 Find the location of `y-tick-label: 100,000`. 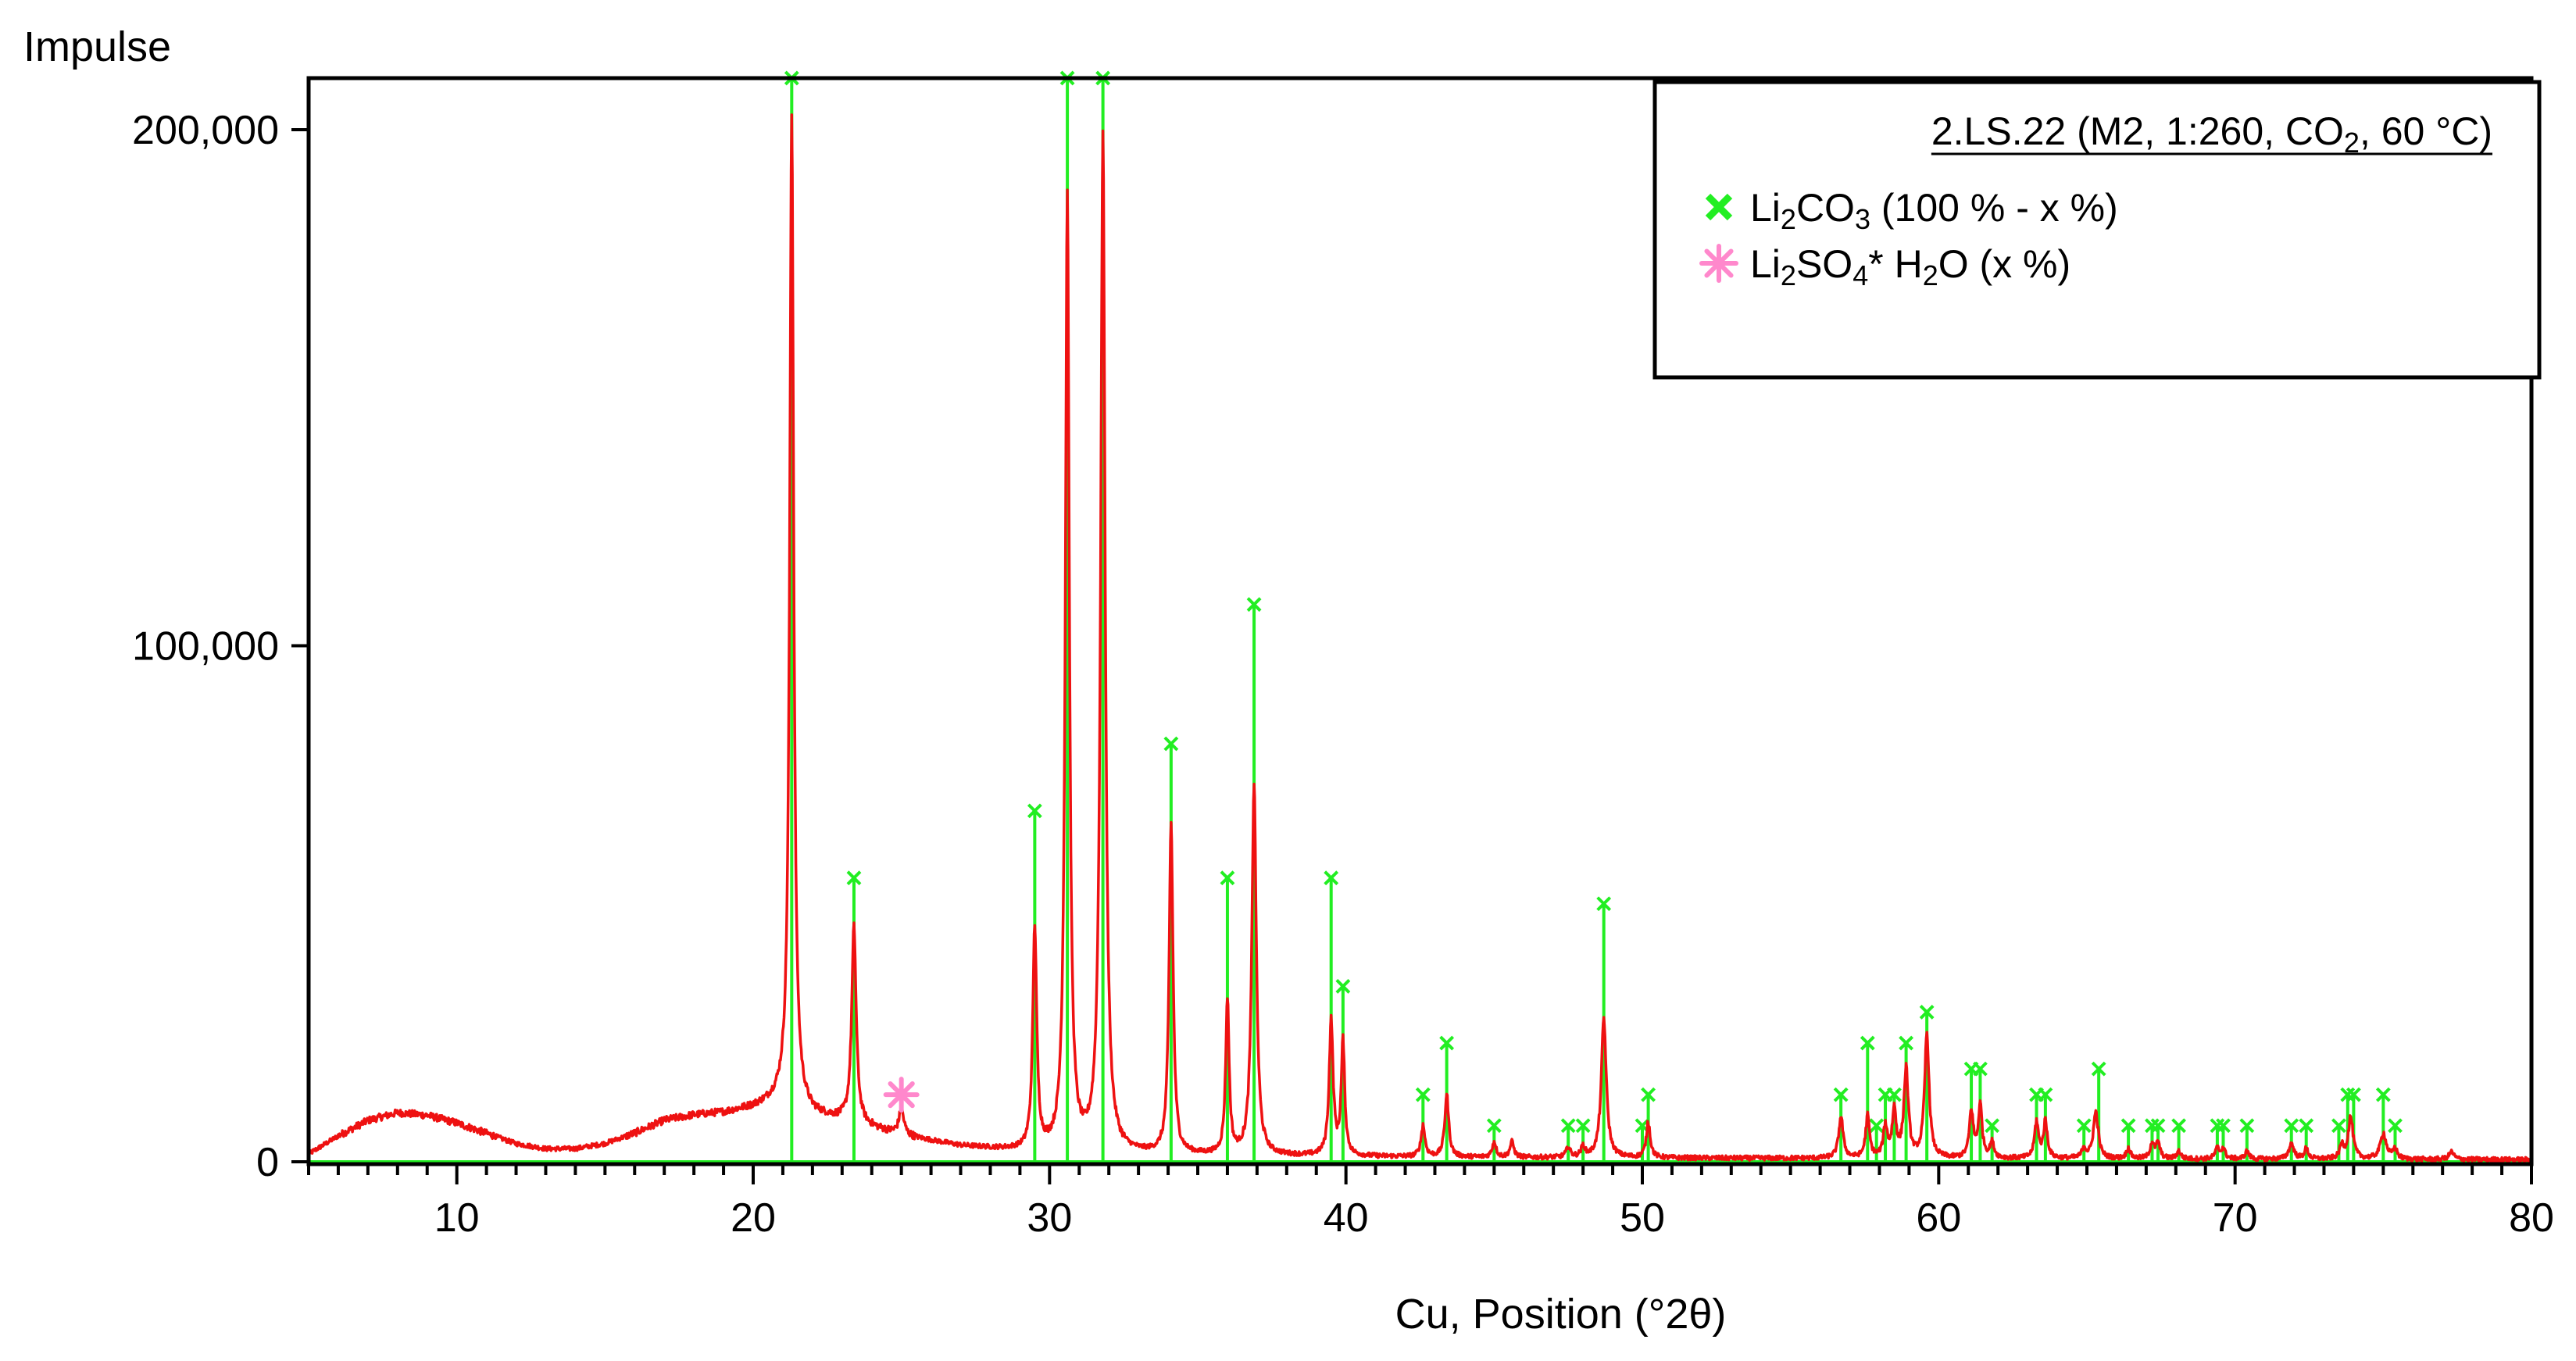

y-tick-label: 100,000 is located at coordinates (205, 647).